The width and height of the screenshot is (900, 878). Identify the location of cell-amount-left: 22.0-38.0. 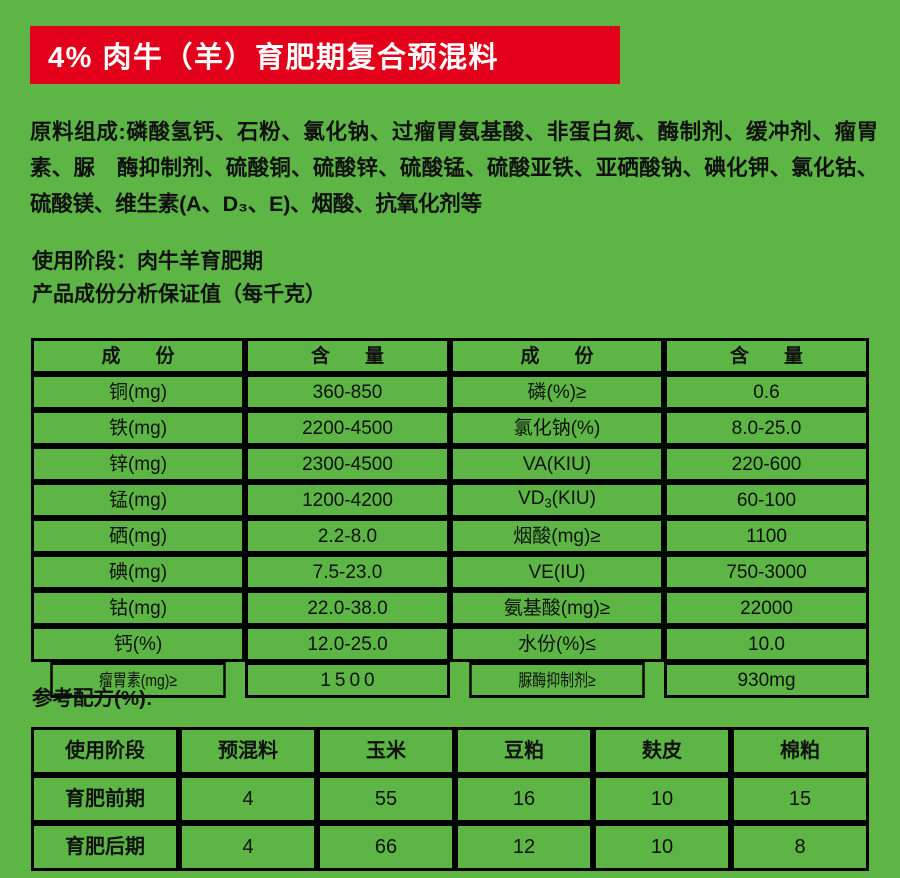
(347, 608).